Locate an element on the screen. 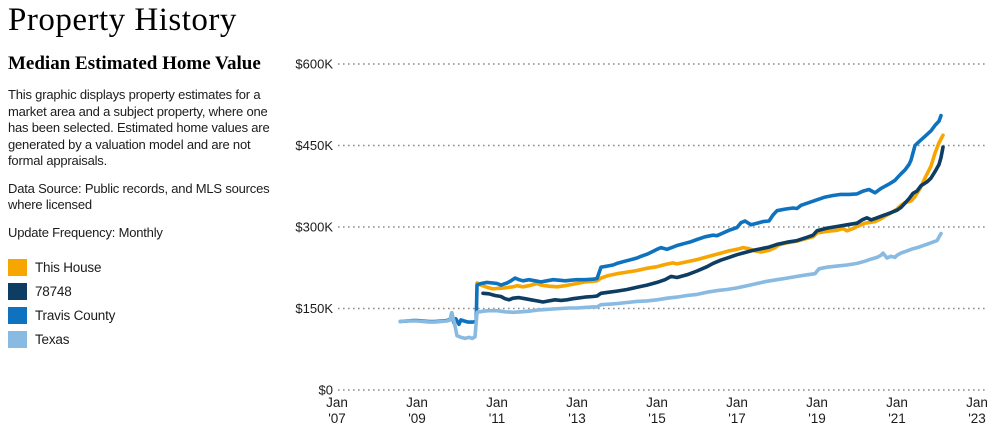  x-axis-label: Jan '23 is located at coordinates (977, 410).